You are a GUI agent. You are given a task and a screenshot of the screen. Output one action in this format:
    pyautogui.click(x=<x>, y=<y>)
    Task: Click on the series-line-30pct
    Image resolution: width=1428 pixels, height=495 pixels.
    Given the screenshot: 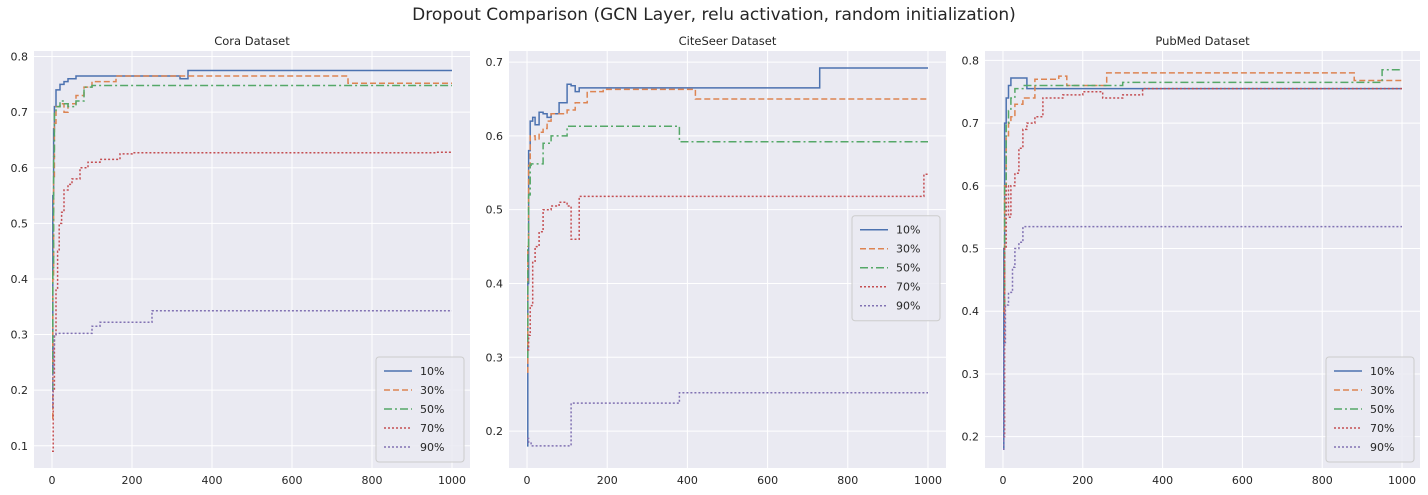 What is the action you would take?
    pyautogui.click(x=1202, y=192)
    